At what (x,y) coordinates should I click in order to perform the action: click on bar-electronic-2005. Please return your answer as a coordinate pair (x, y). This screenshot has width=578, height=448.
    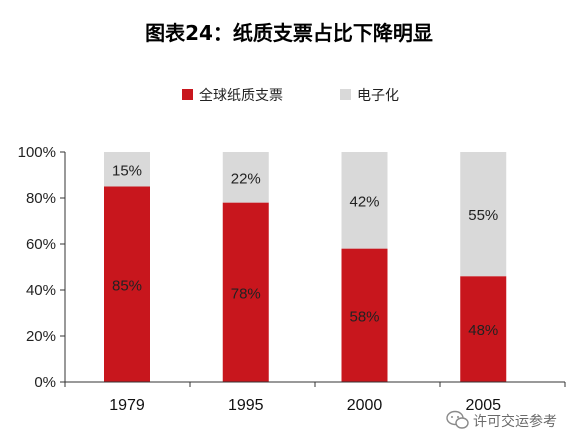
    Looking at the image, I should click on (483, 214).